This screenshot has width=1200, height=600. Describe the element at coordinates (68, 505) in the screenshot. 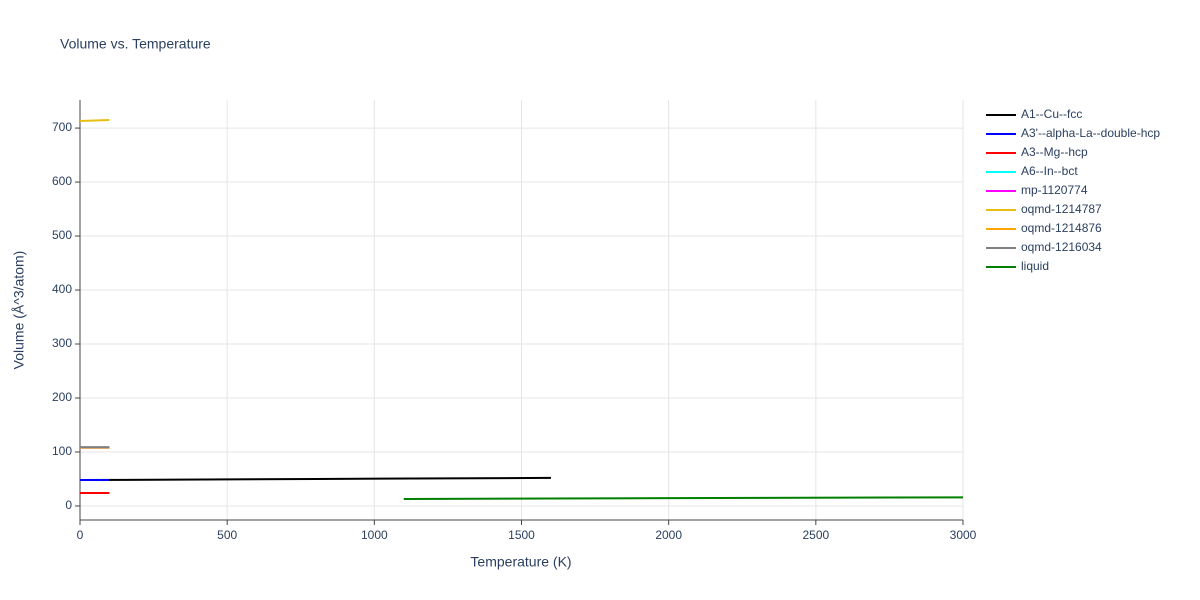

I see `y-tick-label: 0` at that location.